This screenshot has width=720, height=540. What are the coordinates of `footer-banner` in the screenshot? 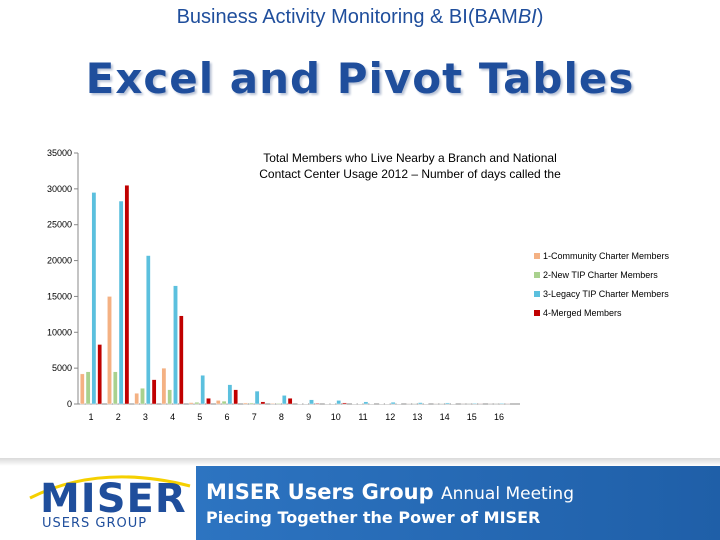 It's located at (458, 503).